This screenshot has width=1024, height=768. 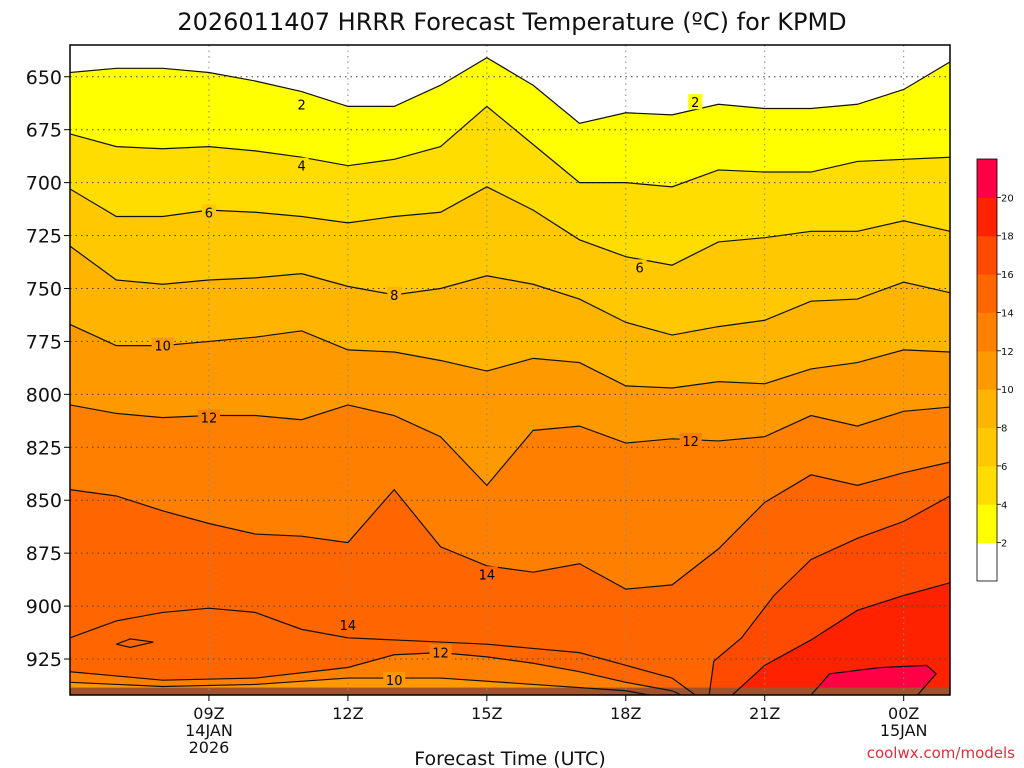 What do you see at coordinates (904, 730) in the screenshot?
I see `x-tick-label: 15JAN` at bounding box center [904, 730].